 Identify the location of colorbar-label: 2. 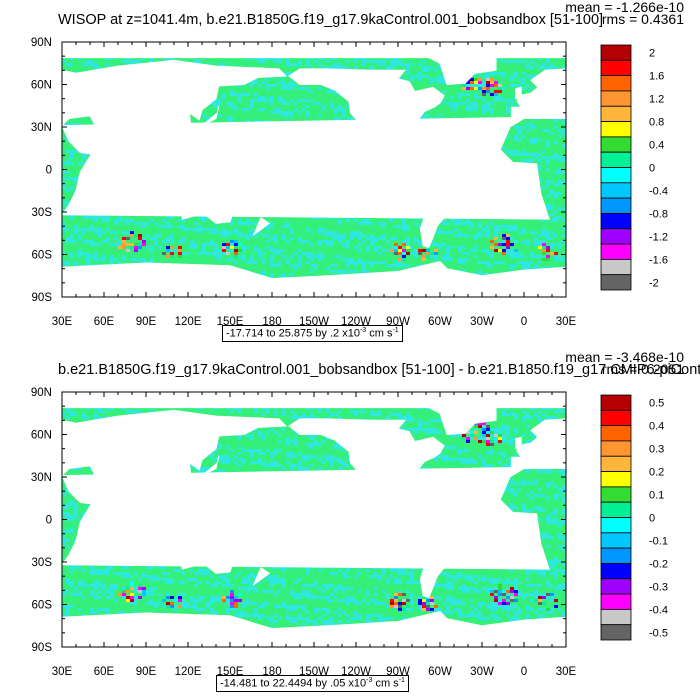
(652, 54).